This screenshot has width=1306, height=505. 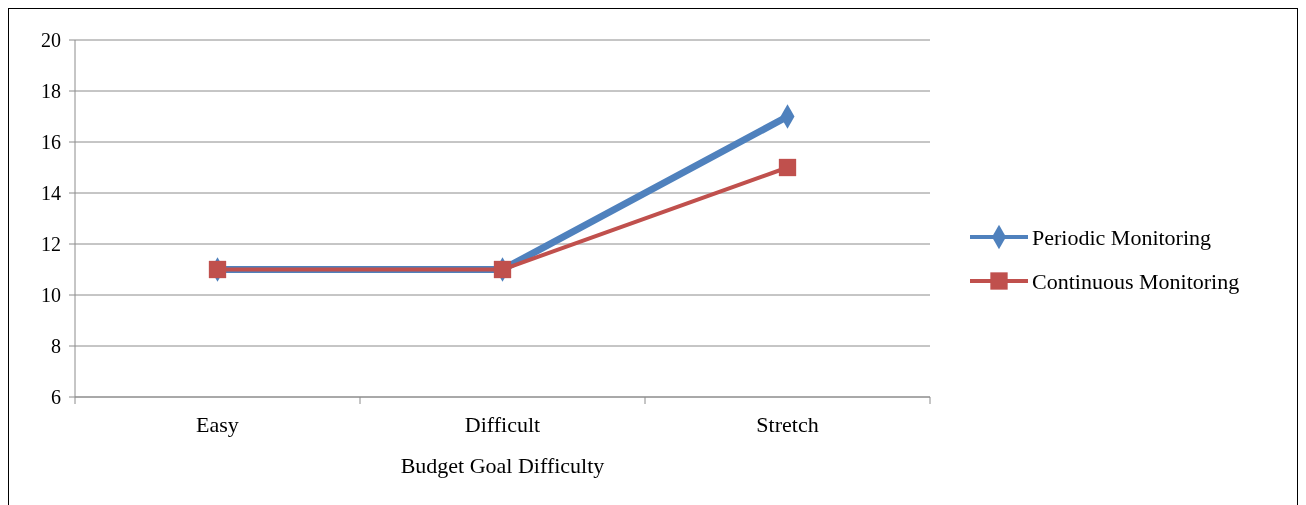 What do you see at coordinates (1122, 237) in the screenshot?
I see `legend-label: Periodic Monitoring` at bounding box center [1122, 237].